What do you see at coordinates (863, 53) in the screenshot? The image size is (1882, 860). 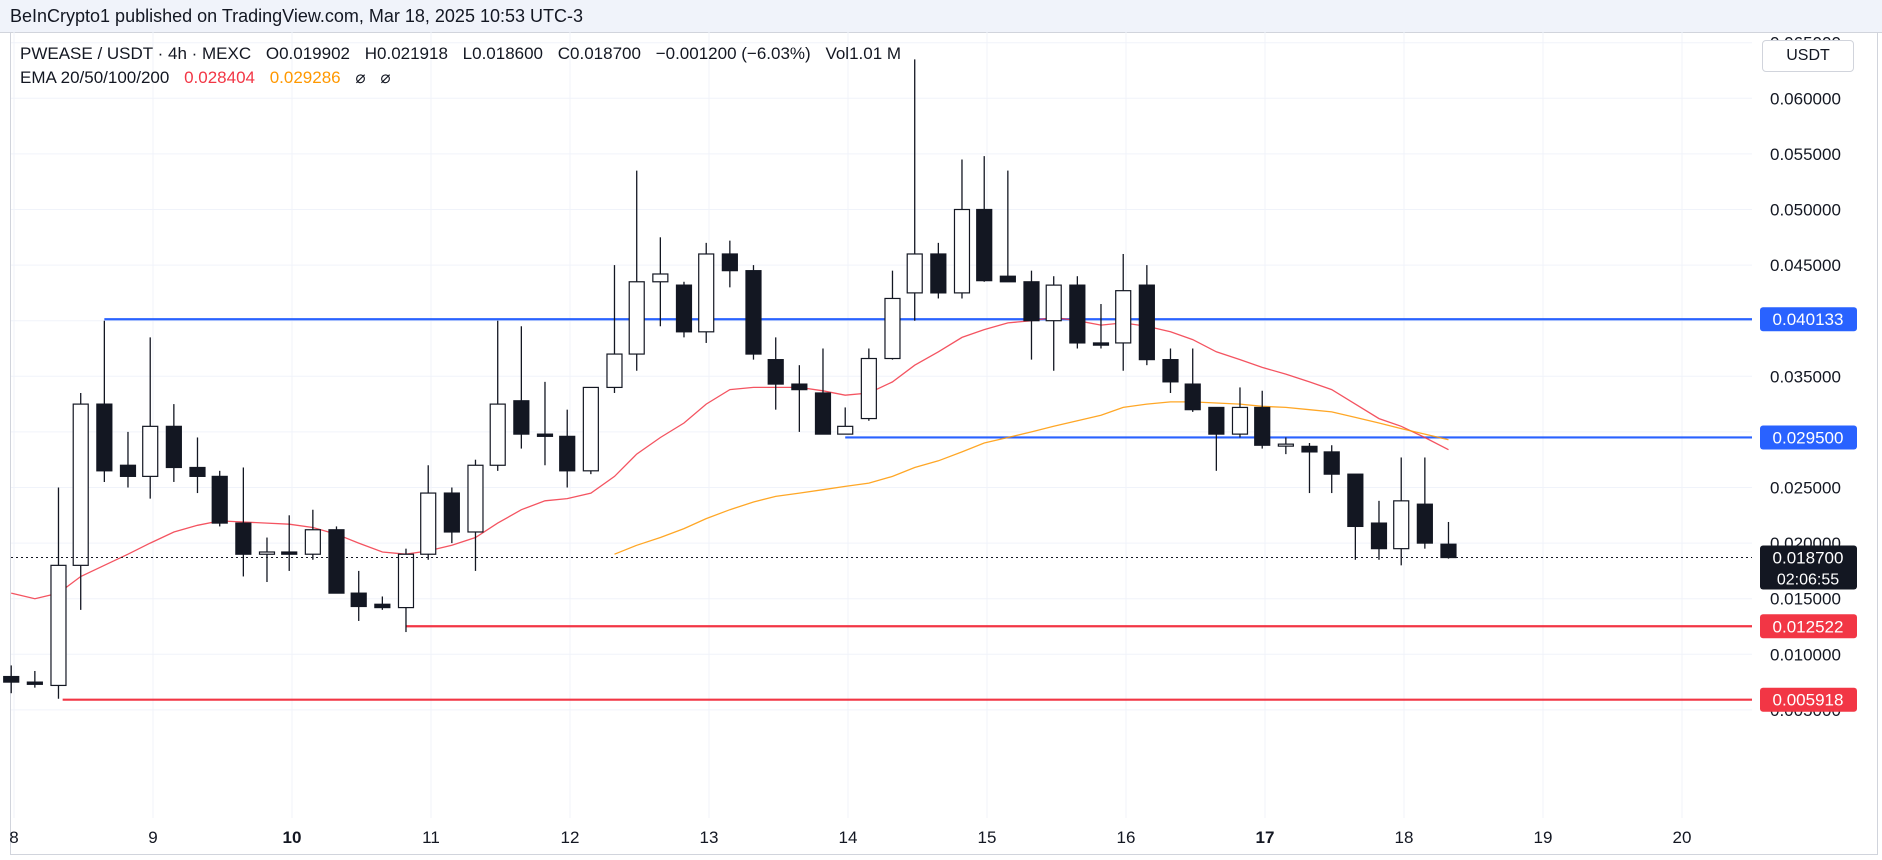 I see `legend-volume: Vol1.01 M` at bounding box center [863, 53].